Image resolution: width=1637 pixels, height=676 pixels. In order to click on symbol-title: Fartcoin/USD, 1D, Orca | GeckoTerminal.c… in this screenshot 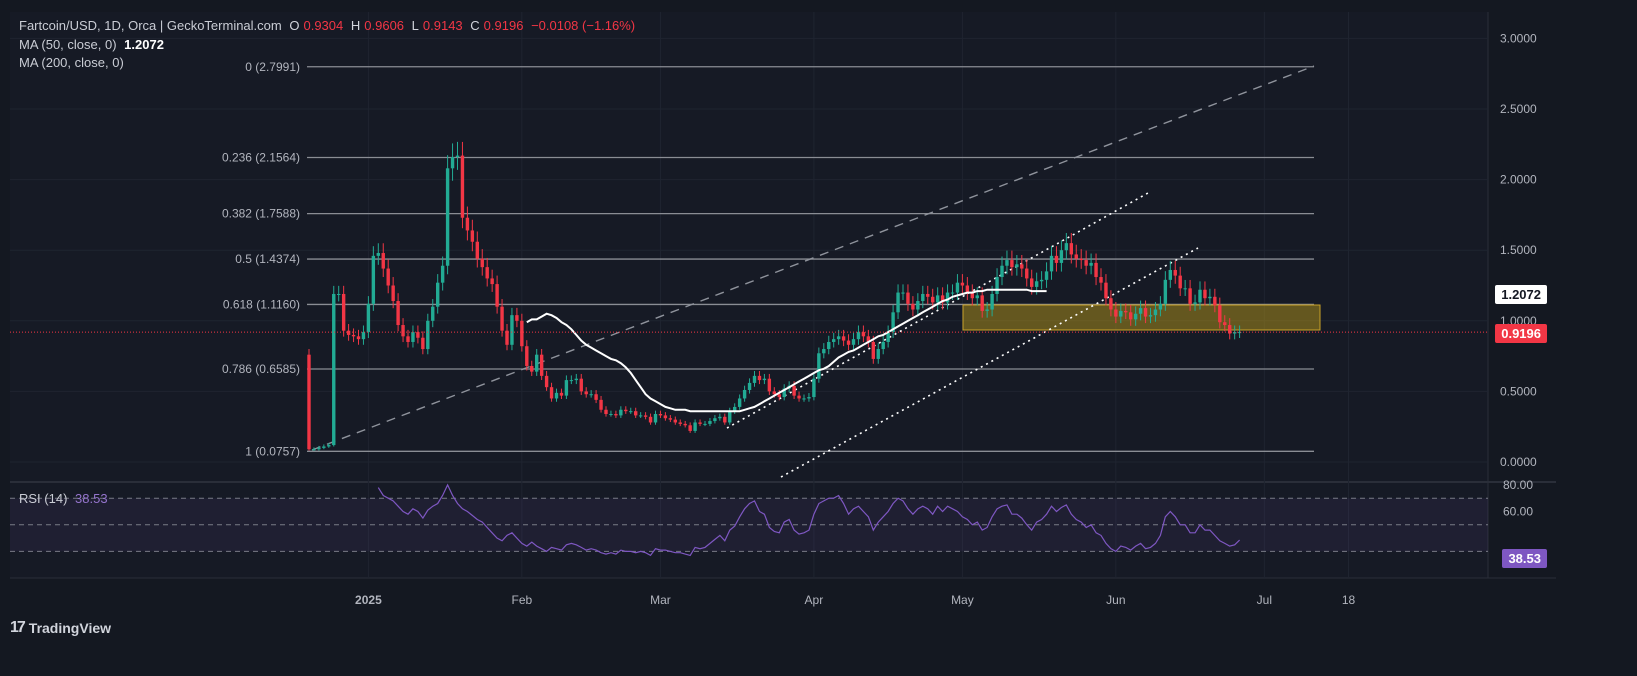, I will do `click(150, 25)`.